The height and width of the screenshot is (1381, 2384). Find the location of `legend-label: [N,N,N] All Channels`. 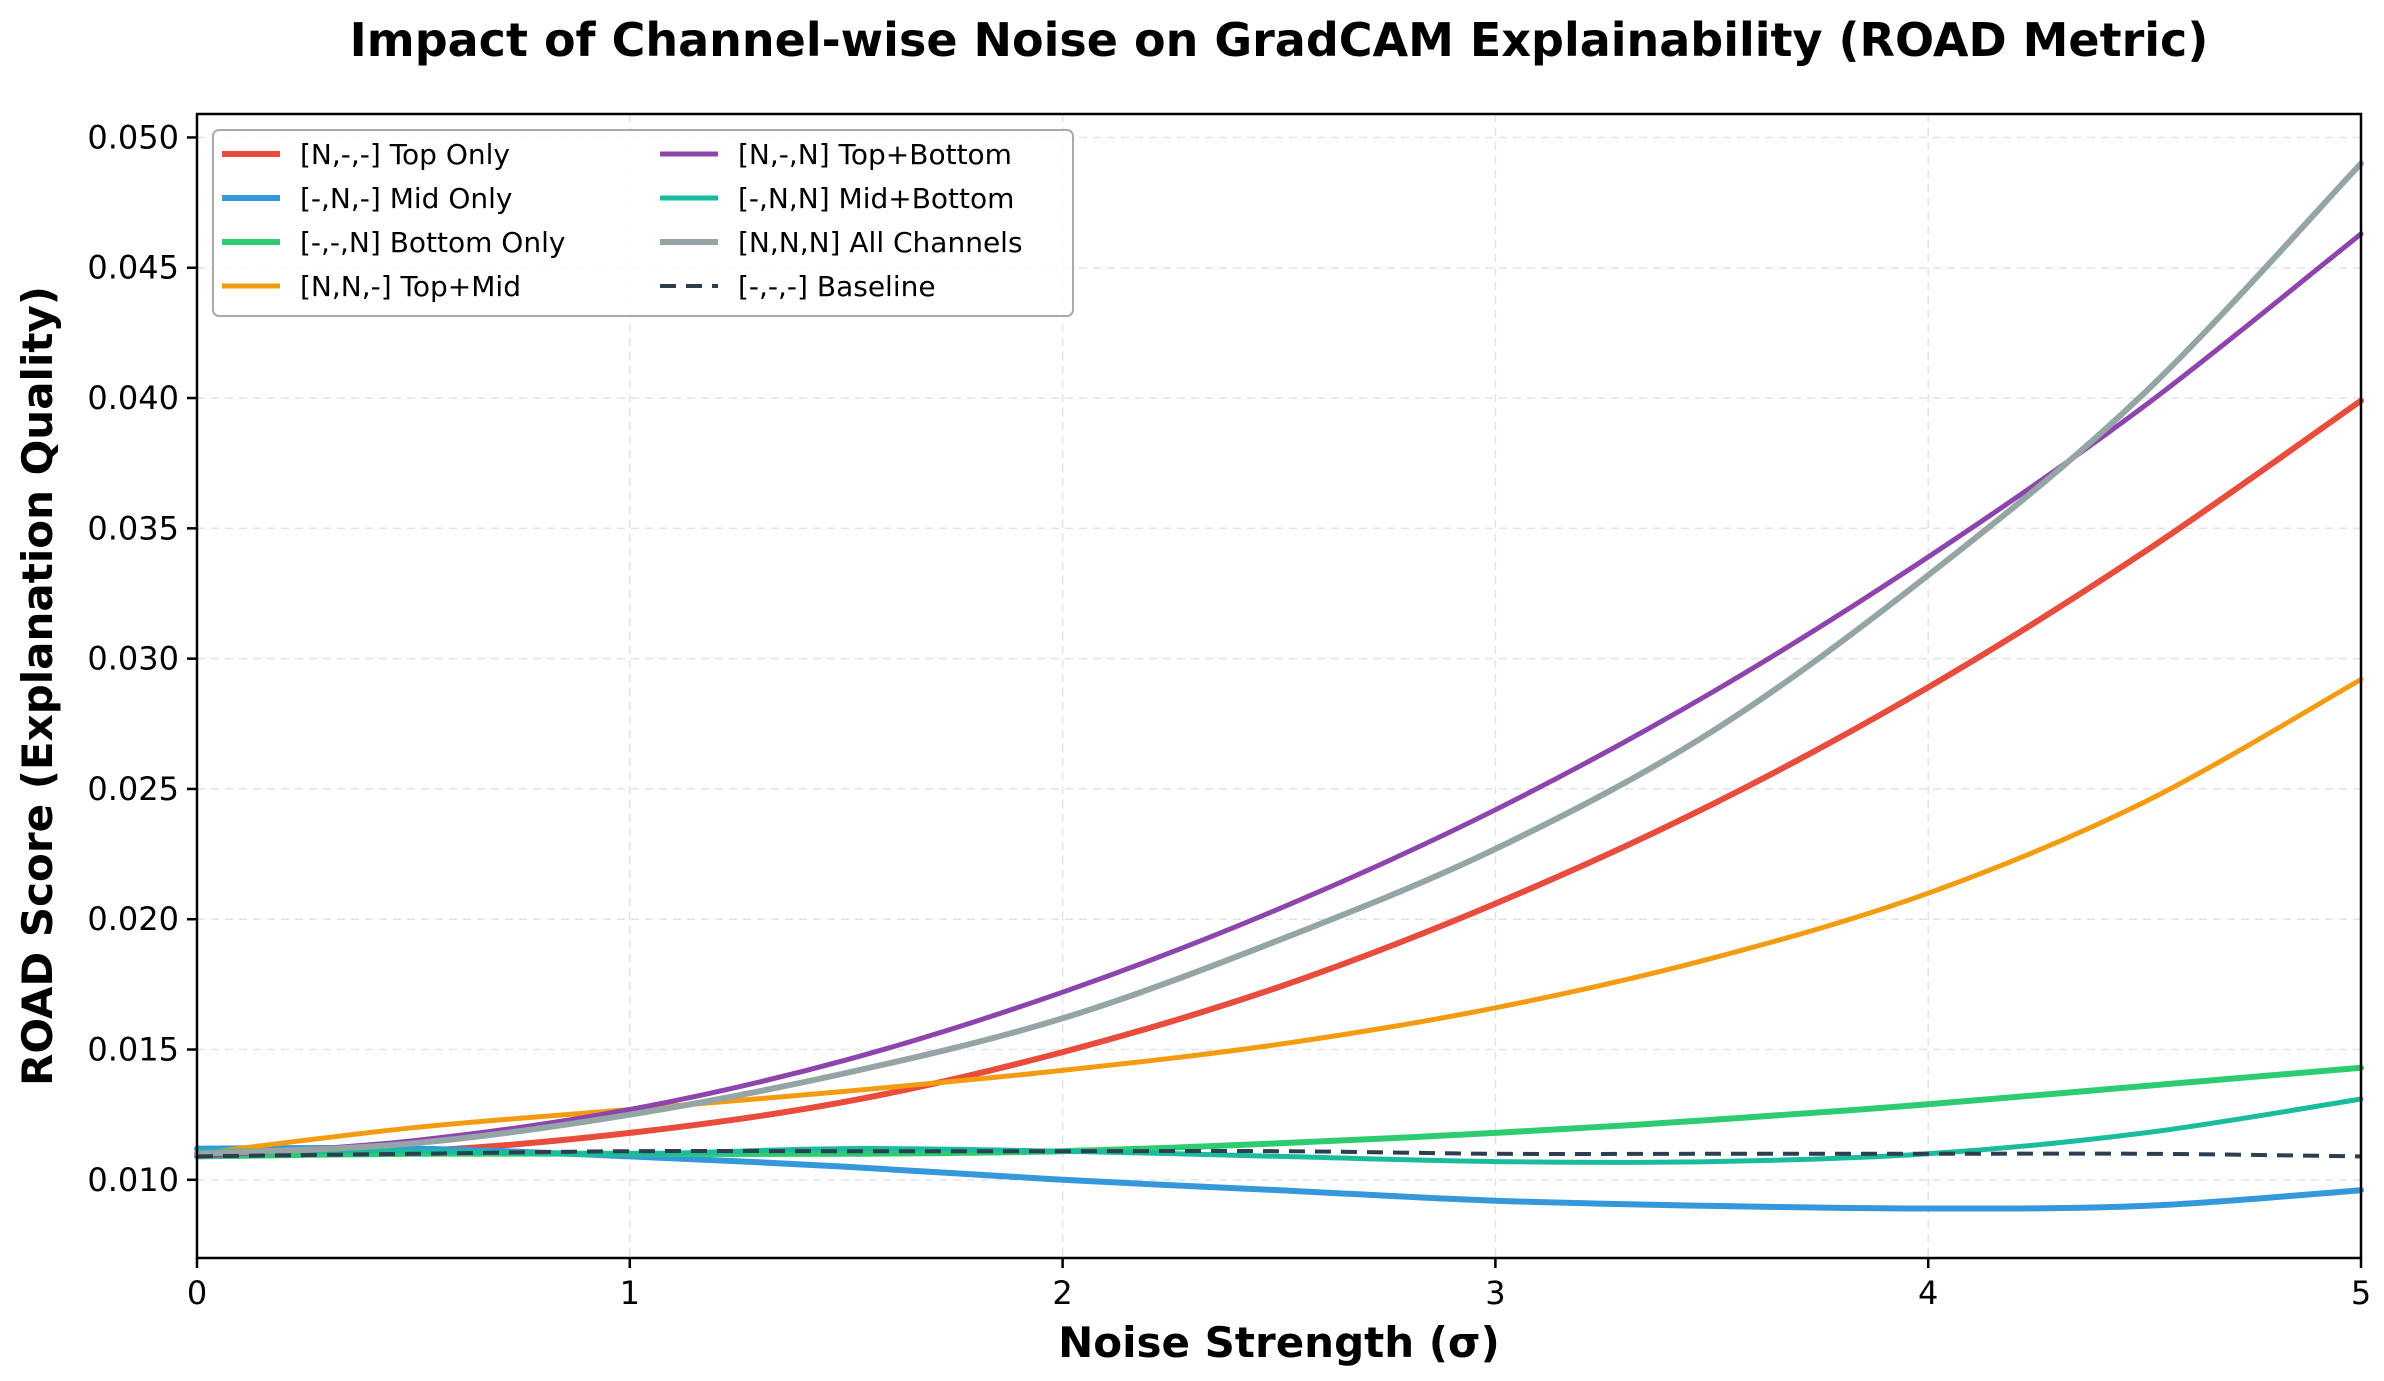

legend-label: [N,N,N] All Channels is located at coordinates (880, 242).